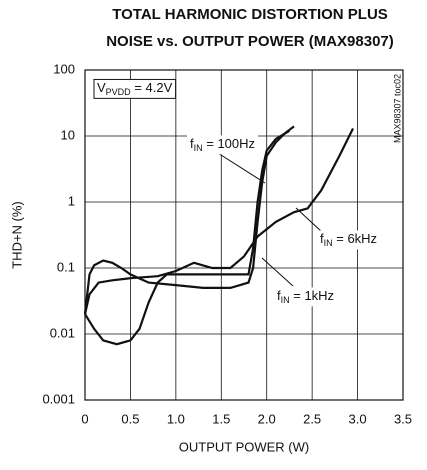 The width and height of the screenshot is (427, 470). What do you see at coordinates (267, 418) in the screenshot?
I see `x-tick-label: 2.0` at bounding box center [267, 418].